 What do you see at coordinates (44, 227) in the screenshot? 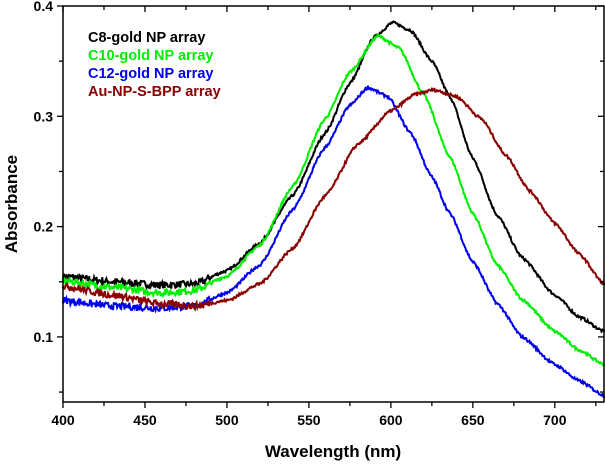
I see `y-tick-label: 0.2` at bounding box center [44, 227].